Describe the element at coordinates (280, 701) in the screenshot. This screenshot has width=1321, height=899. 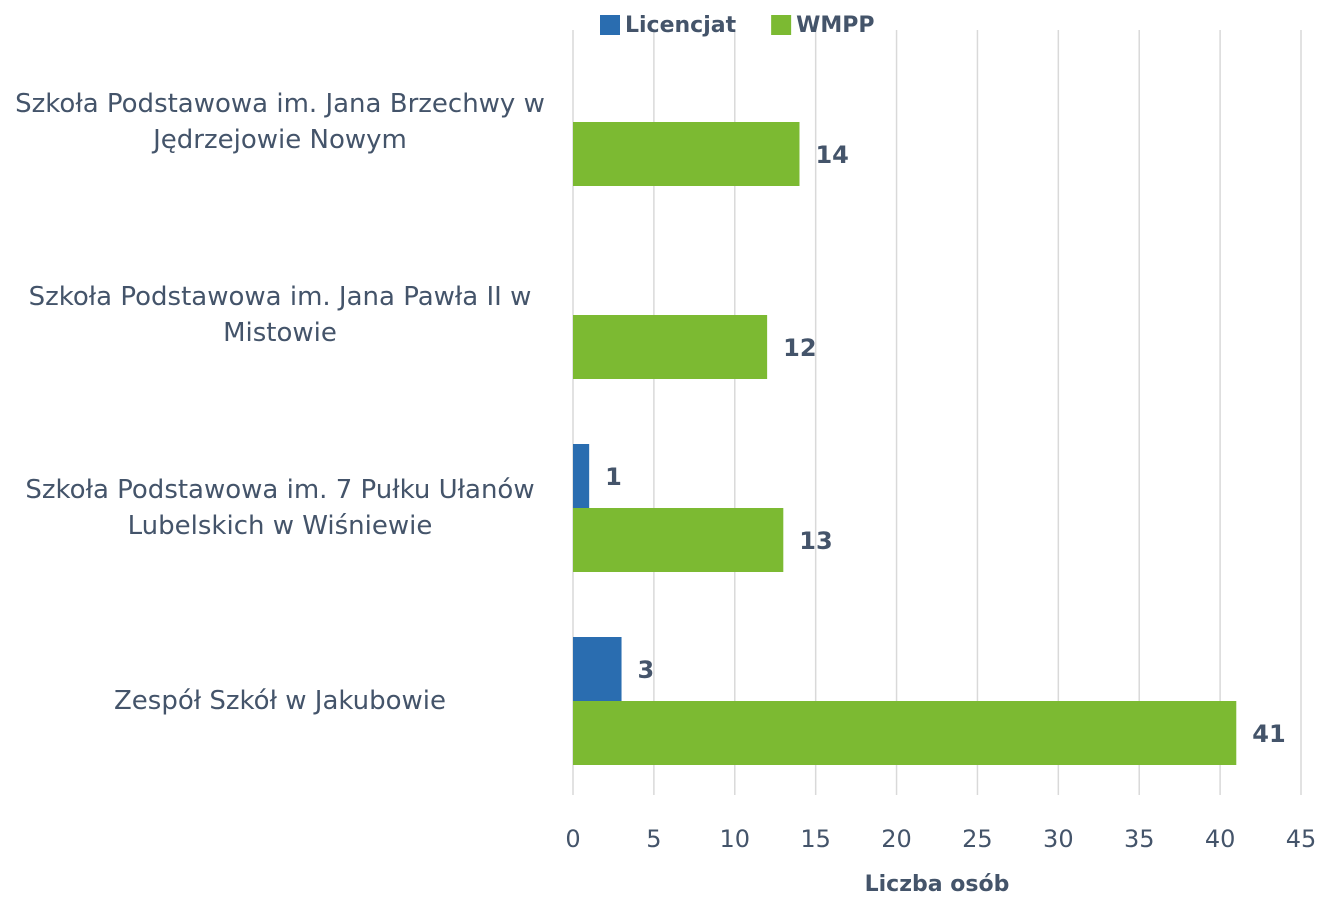
I see `y-tick-label: Zespół Szkół w Jakubowie` at that location.